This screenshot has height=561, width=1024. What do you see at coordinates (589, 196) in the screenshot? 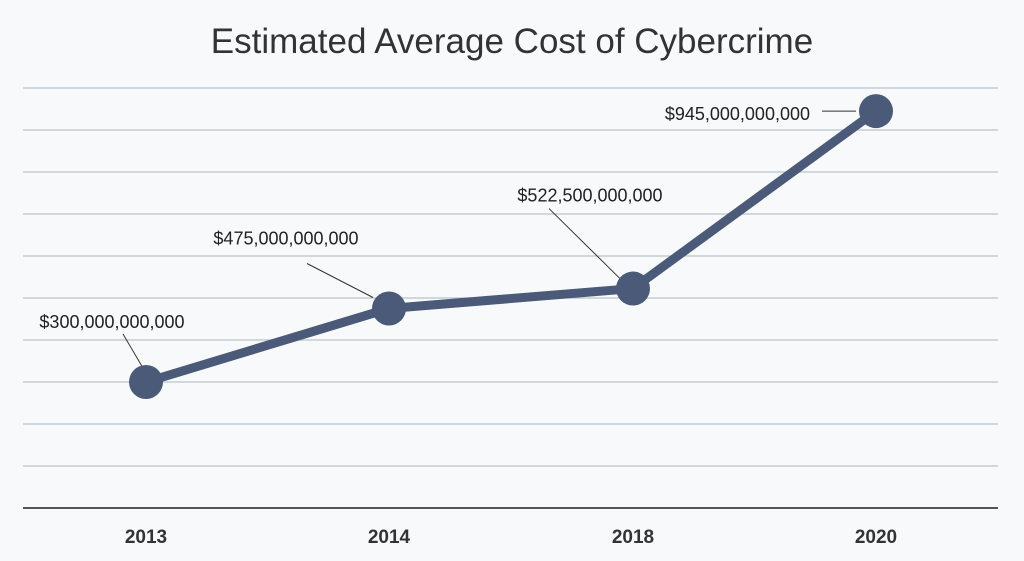
I see `data-label: $522,500,000,000` at bounding box center [589, 196].